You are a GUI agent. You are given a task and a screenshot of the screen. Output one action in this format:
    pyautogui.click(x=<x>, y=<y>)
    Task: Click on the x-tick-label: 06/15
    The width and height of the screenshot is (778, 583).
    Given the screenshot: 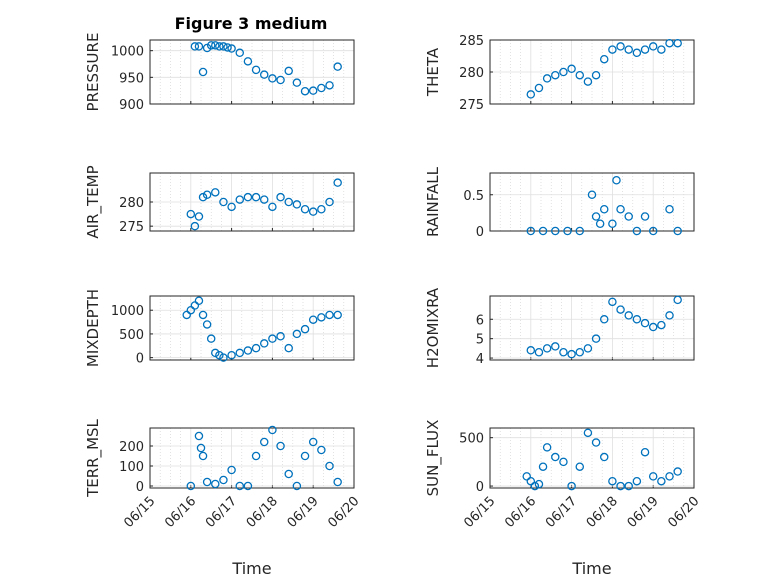 What is the action you would take?
    pyautogui.click(x=479, y=512)
    